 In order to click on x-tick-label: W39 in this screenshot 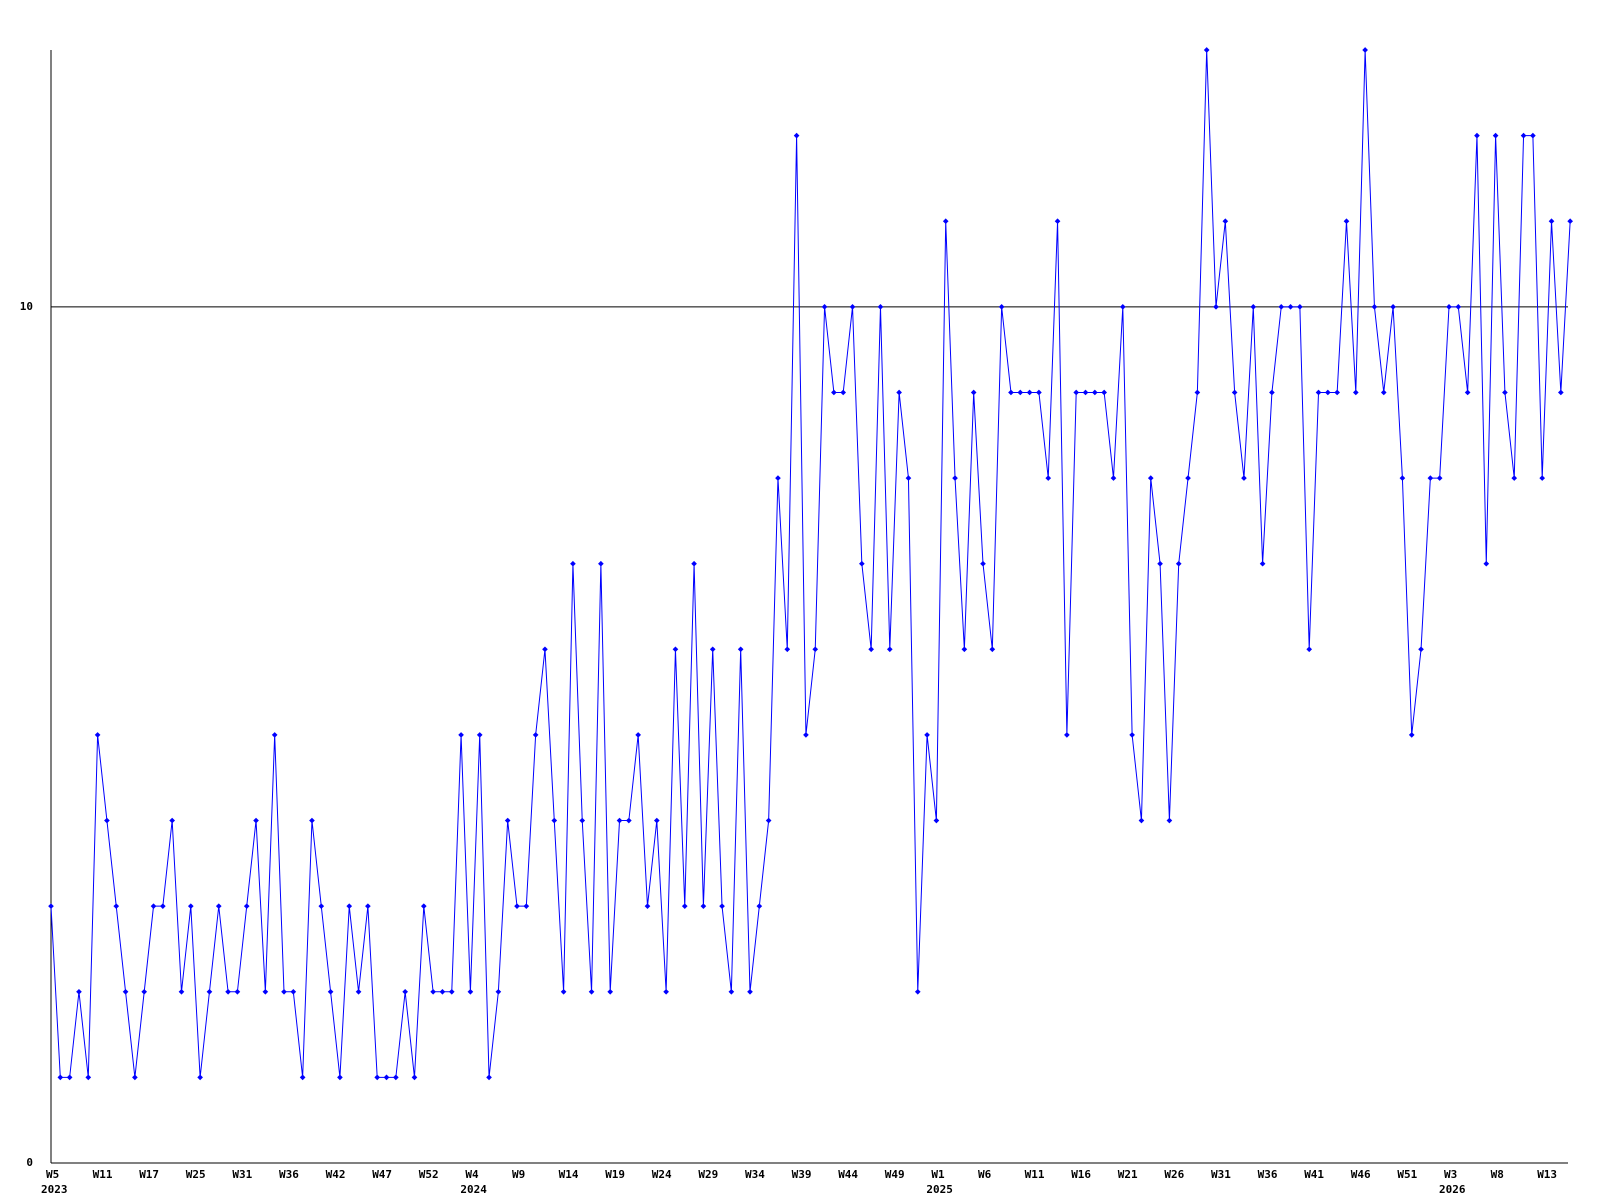, I will do `click(802, 1174)`.